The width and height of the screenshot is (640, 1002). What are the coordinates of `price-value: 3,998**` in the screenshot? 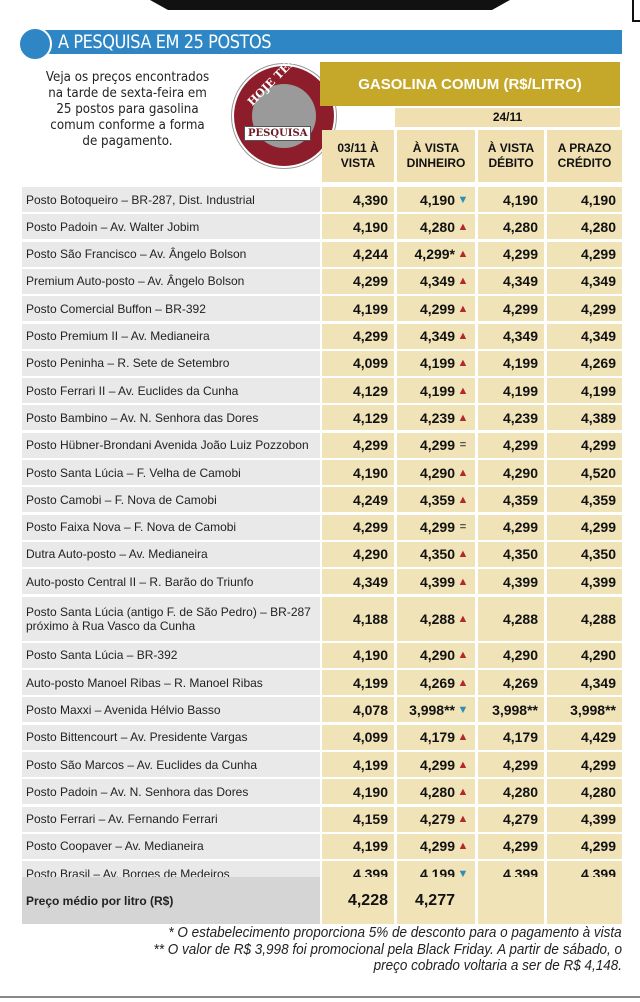 It's located at (593, 709).